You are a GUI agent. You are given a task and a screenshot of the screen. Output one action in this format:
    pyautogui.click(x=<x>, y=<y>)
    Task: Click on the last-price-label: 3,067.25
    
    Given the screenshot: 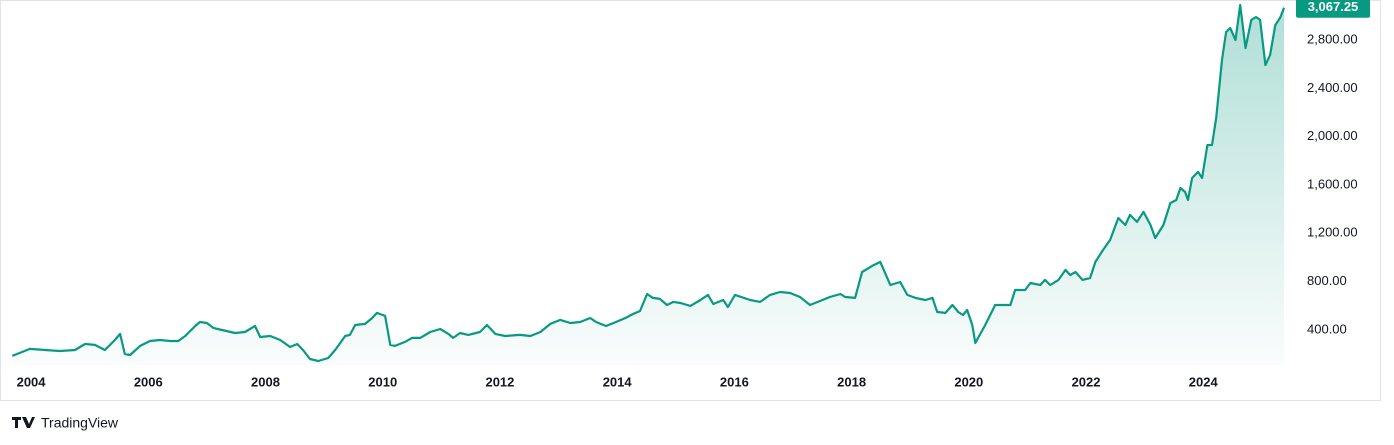 What is the action you would take?
    pyautogui.click(x=1333, y=7)
    